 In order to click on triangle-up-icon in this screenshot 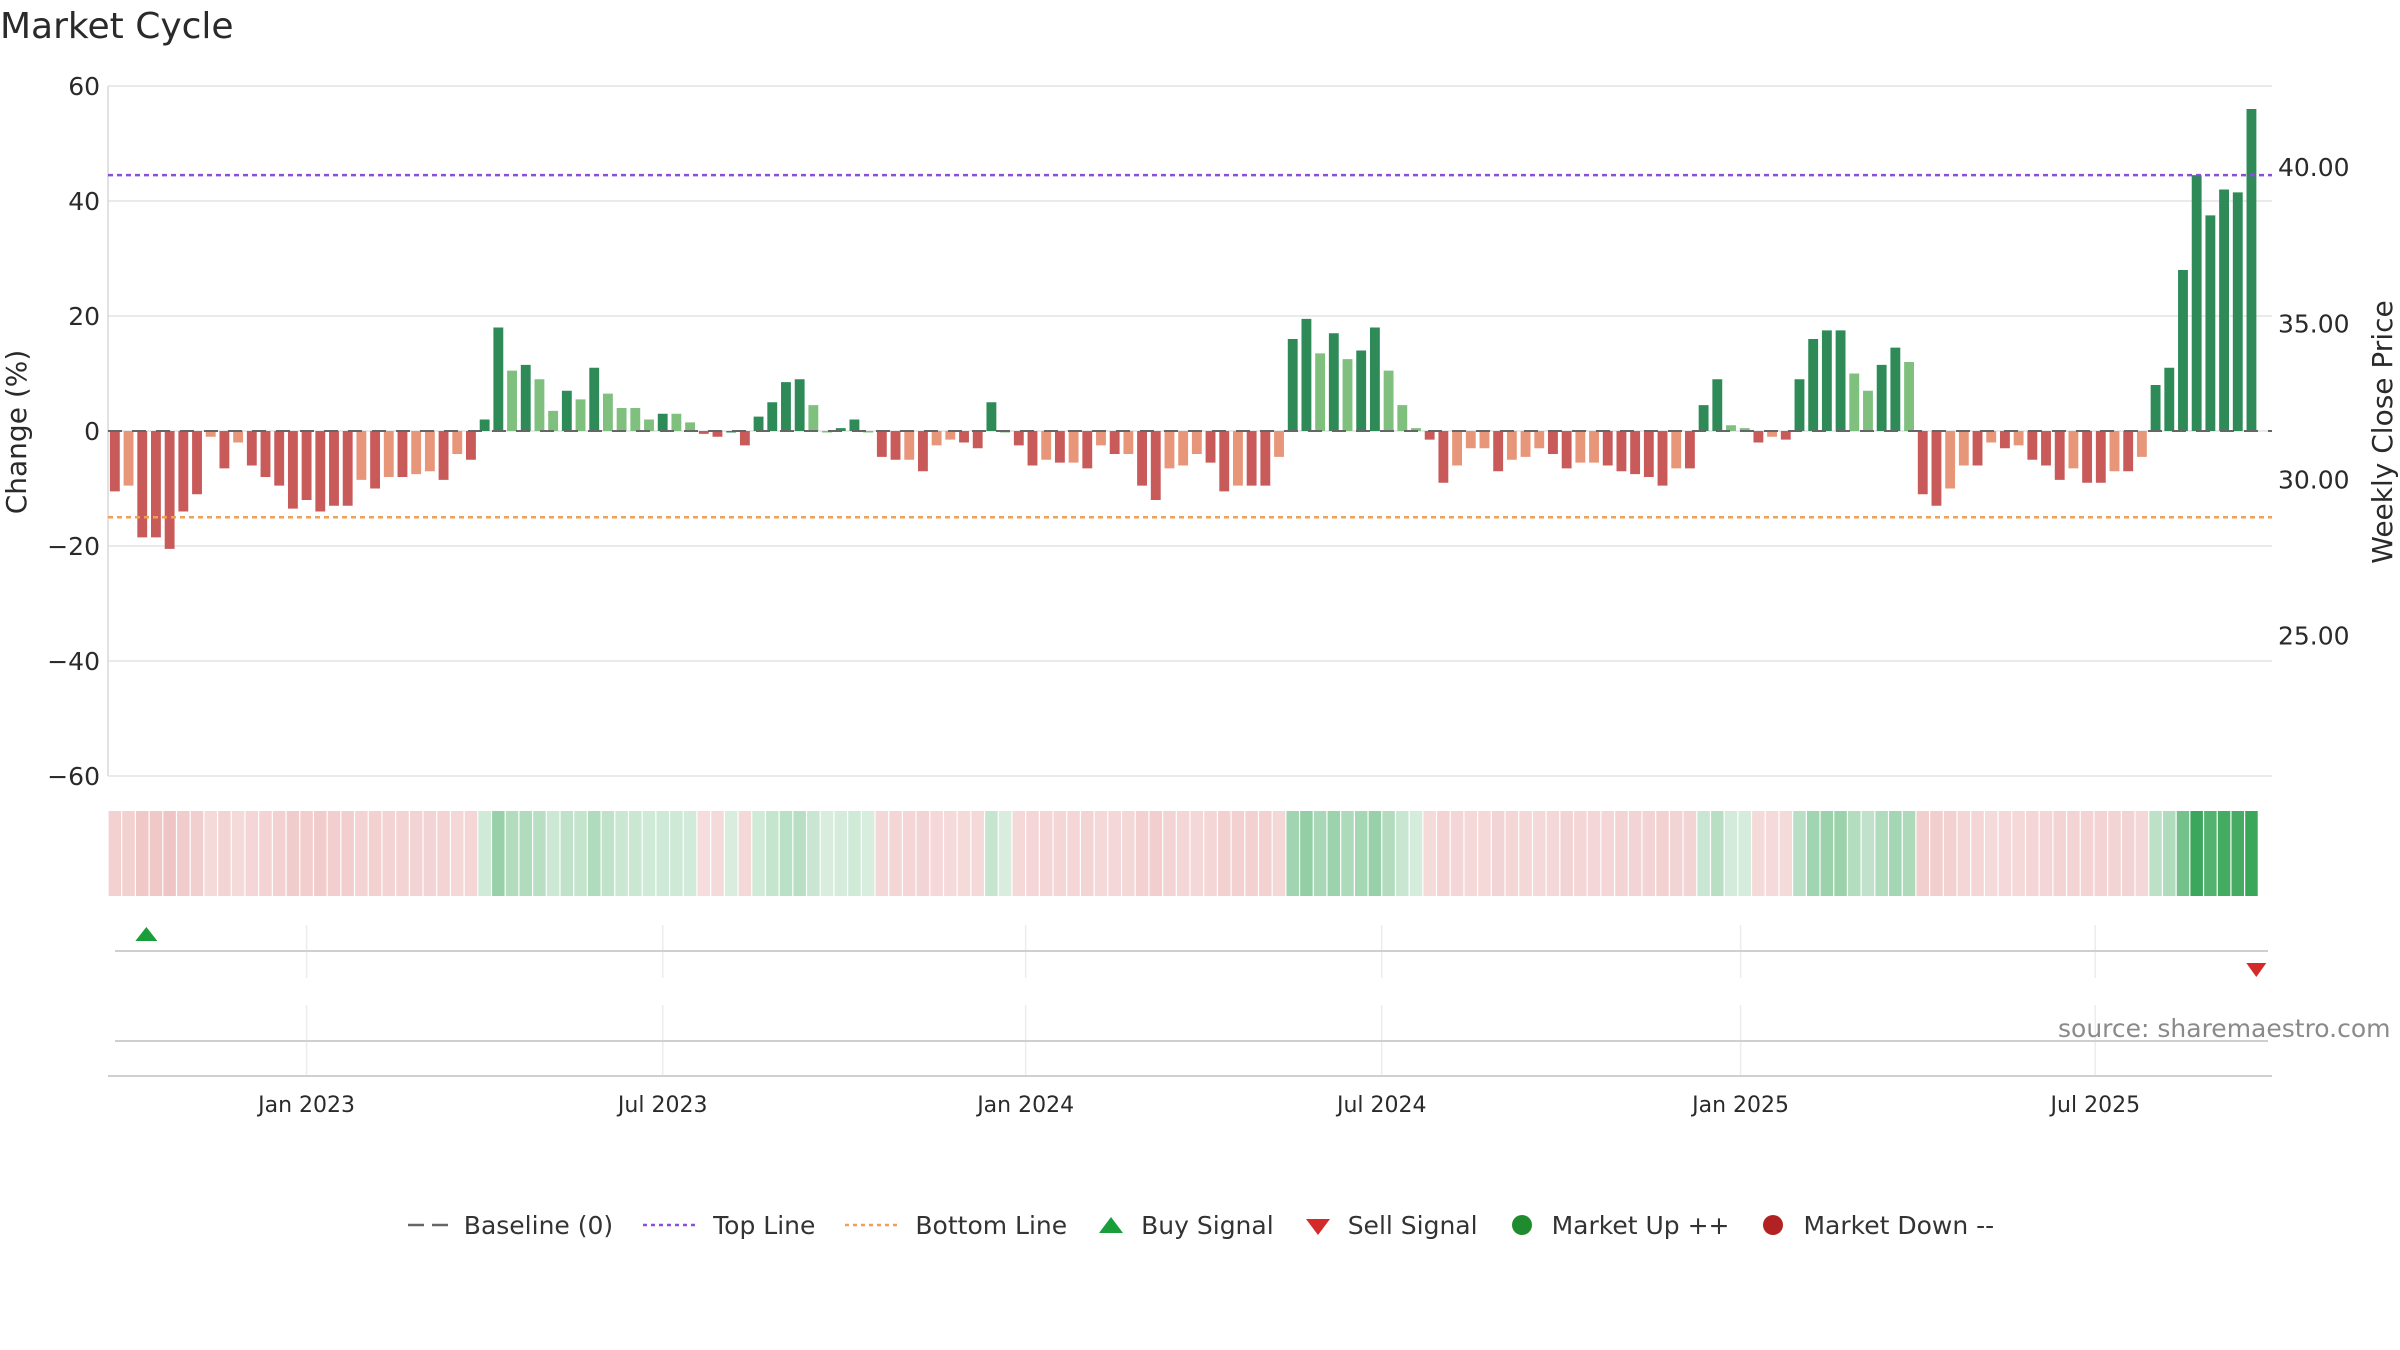, I will do `click(1111, 1225)`.